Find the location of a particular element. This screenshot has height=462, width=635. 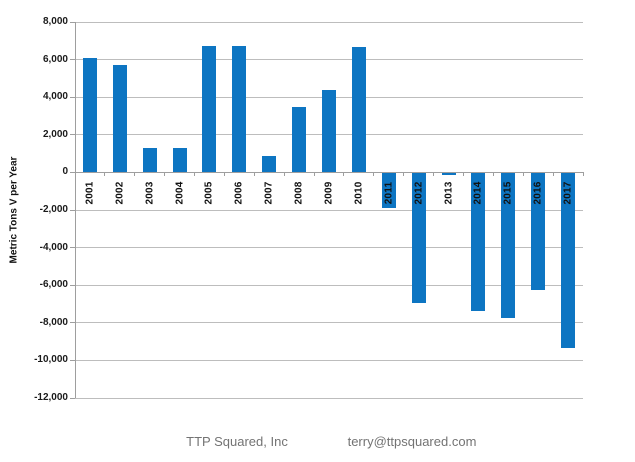

bar-2017 is located at coordinates (568, 261).